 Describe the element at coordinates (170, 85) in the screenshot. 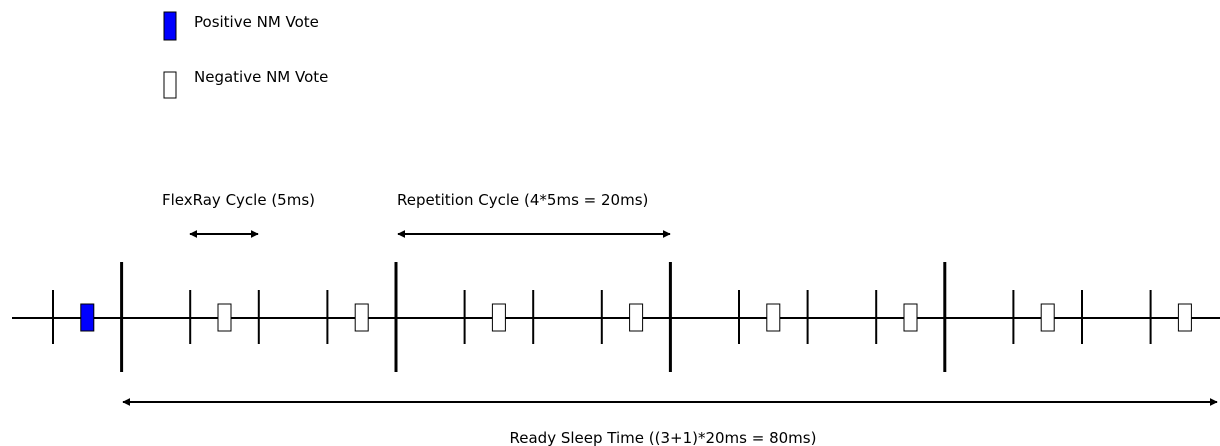

I see `negative-vote-swatch` at that location.